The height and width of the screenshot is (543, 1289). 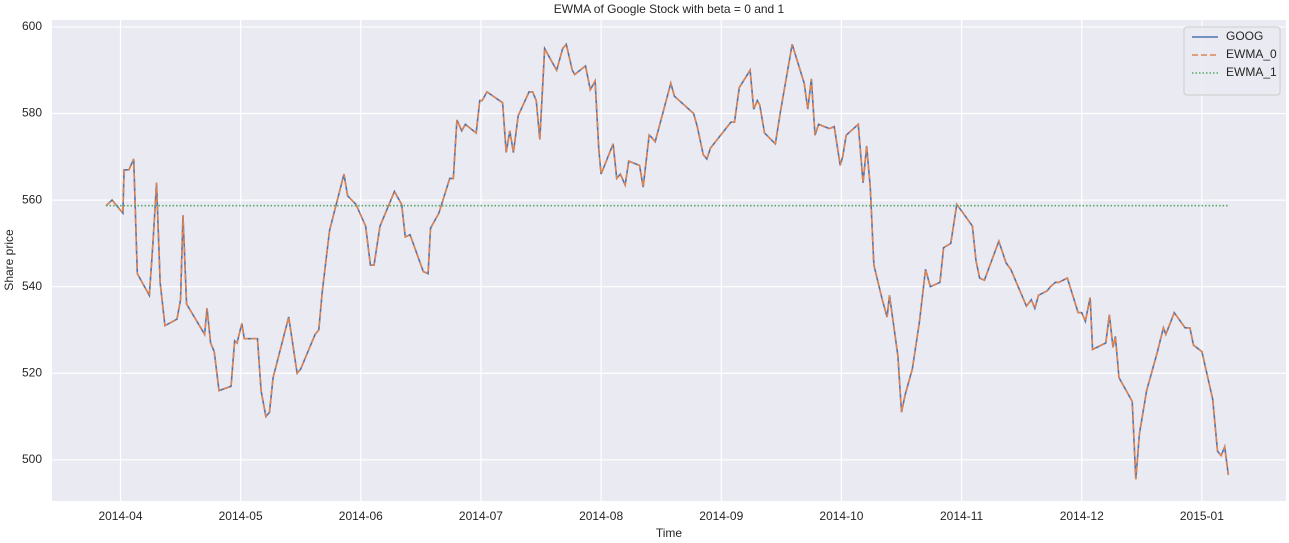 I want to click on y-tick-label: 520, so click(x=32, y=372).